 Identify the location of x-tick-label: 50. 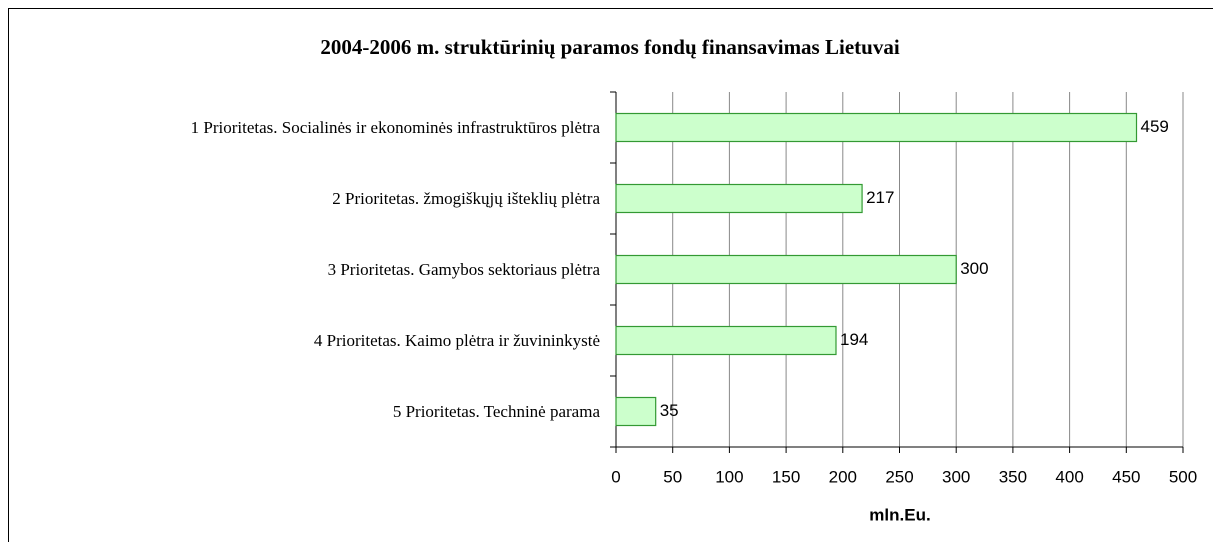
(672, 476).